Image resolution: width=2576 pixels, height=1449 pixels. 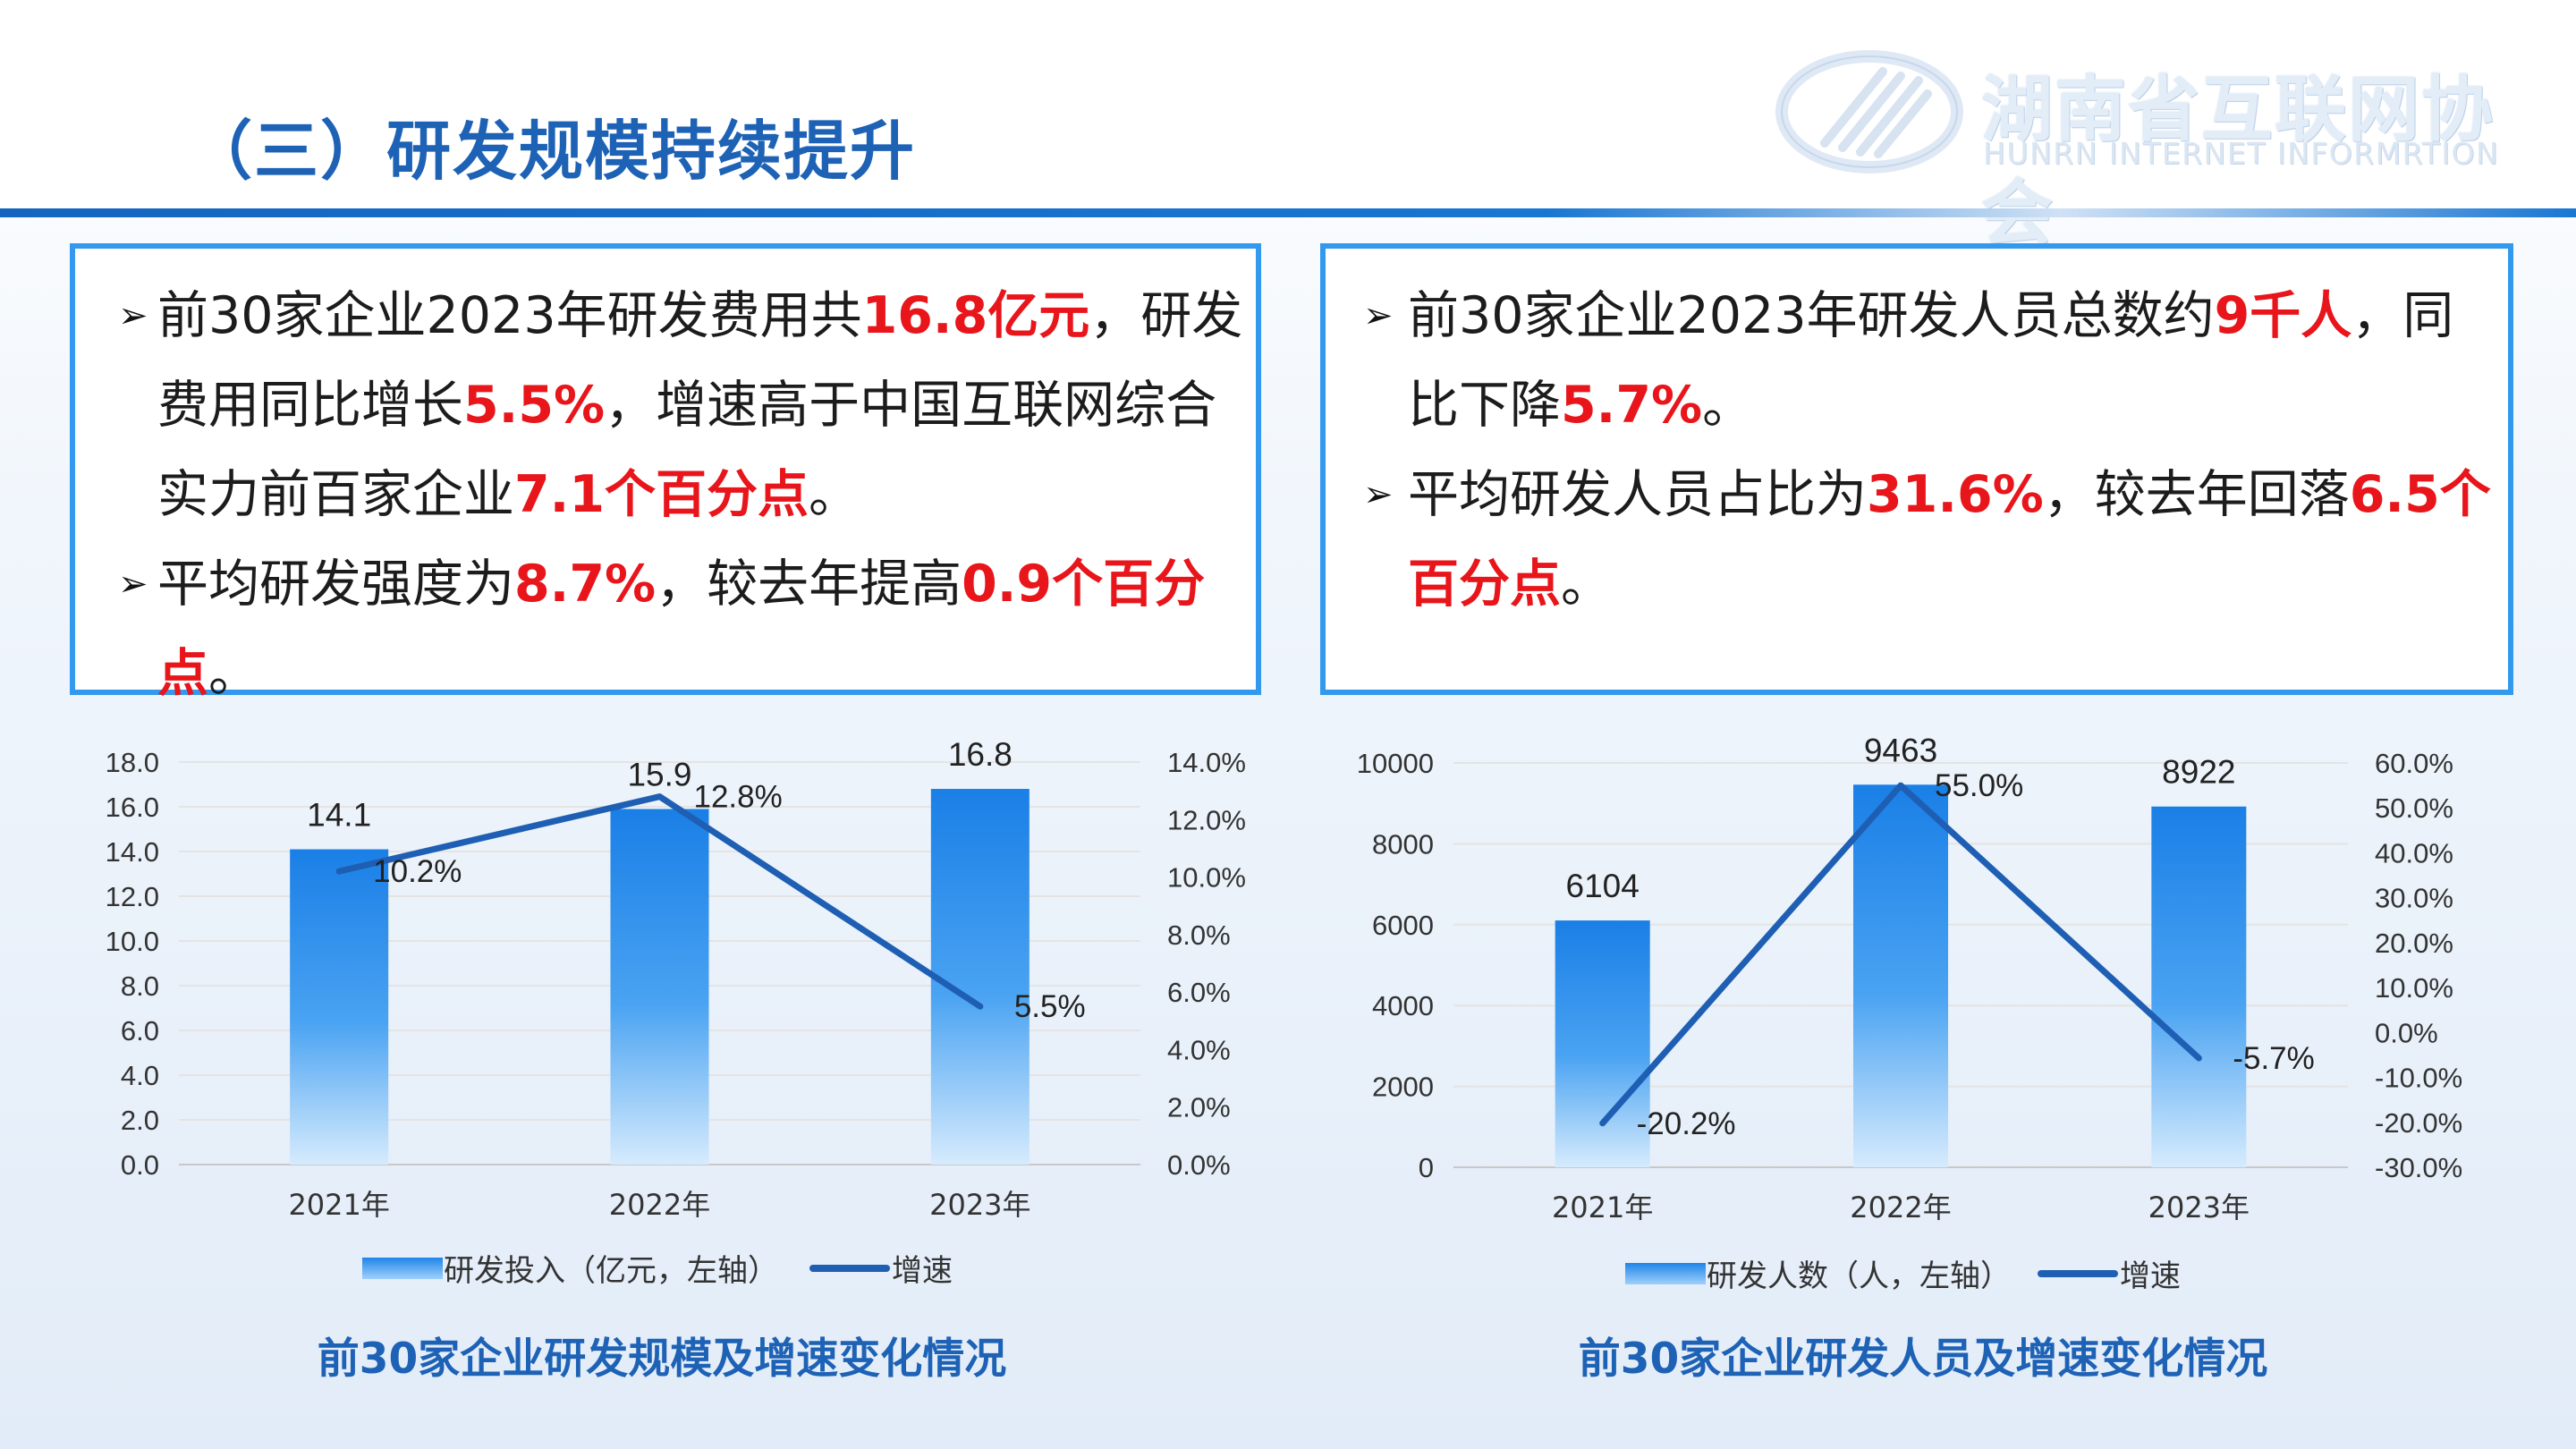 I want to click on bar-data-label: 15.9, so click(x=659, y=775).